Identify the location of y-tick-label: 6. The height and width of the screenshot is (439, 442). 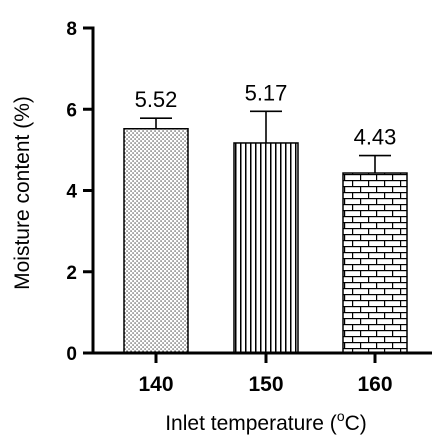
(71, 110).